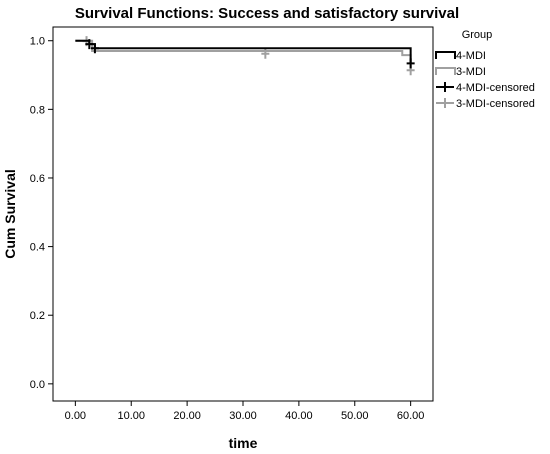 Image resolution: width=550 pixels, height=454 pixels. What do you see at coordinates (471, 72) in the screenshot?
I see `legend-label: 3-MDI` at bounding box center [471, 72].